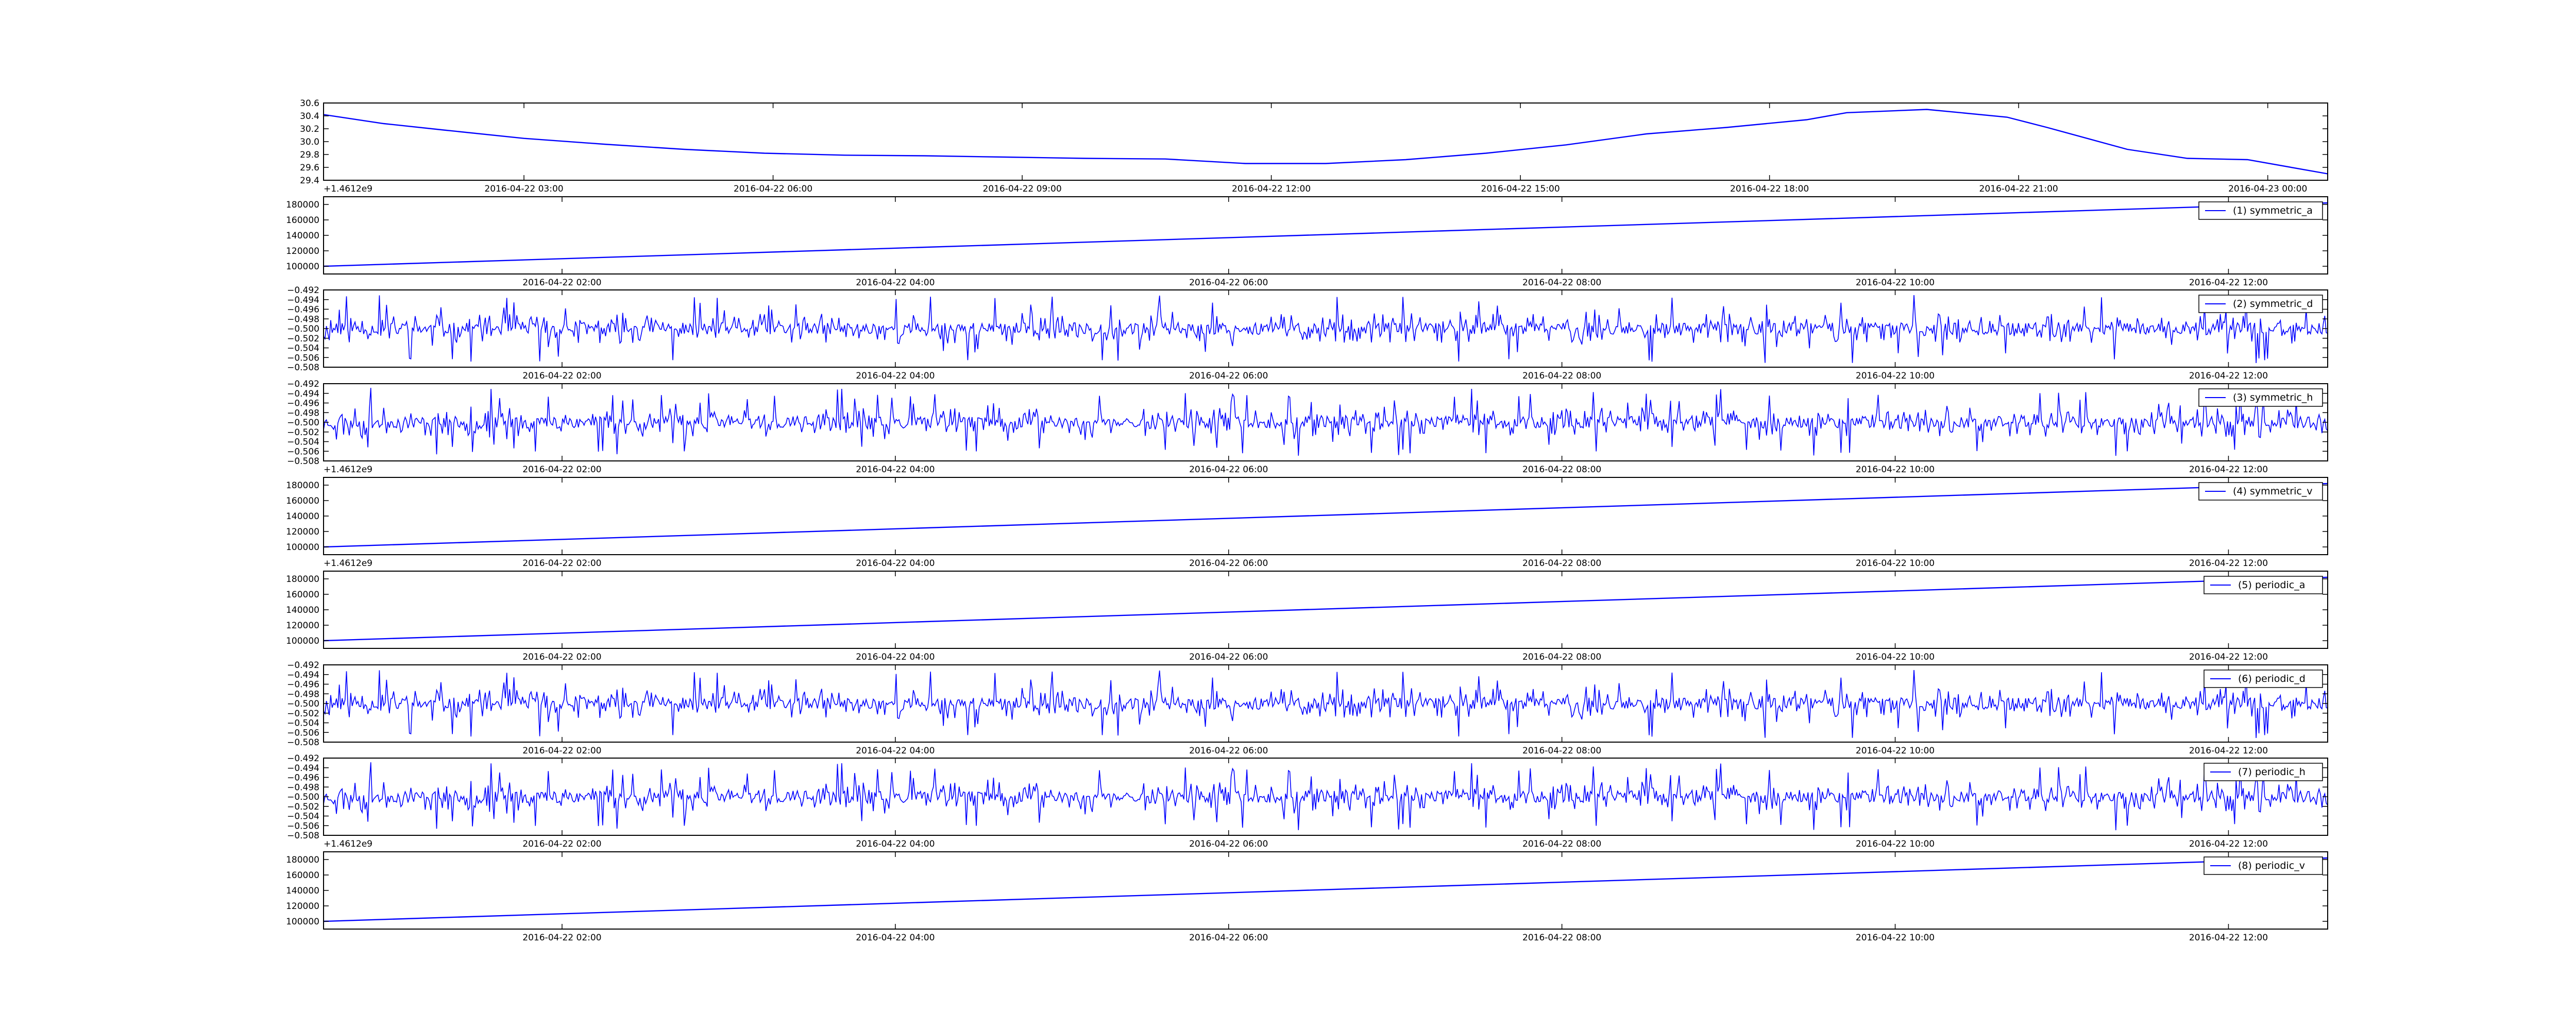 The width and height of the screenshot is (2576, 1030). What do you see at coordinates (309, 155) in the screenshot?
I see `y-tick-label: 29.8` at bounding box center [309, 155].